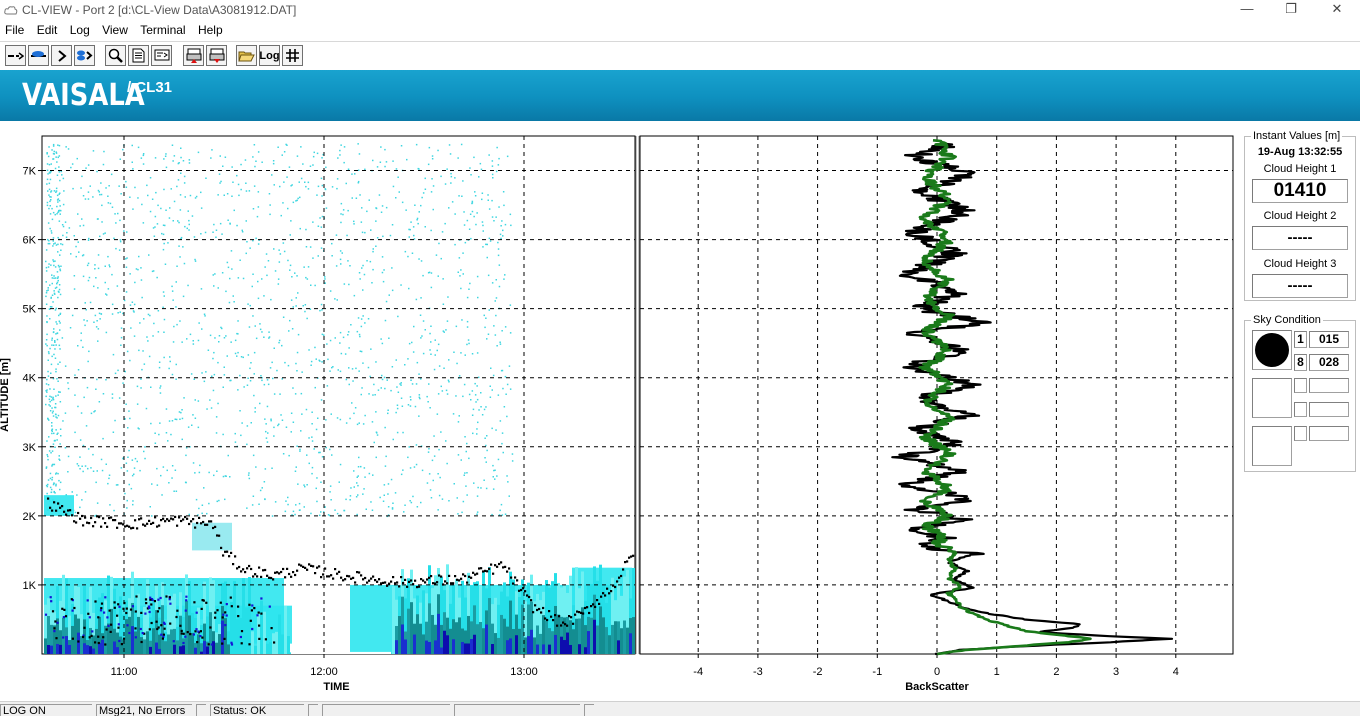 The height and width of the screenshot is (716, 1360). I want to click on log-button: Log, so click(269, 55).